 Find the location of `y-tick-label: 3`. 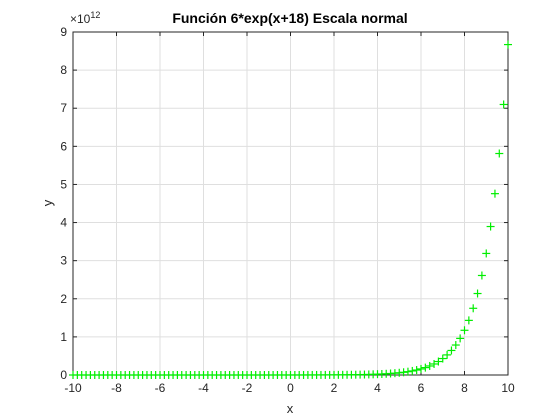

y-tick-label: 3 is located at coordinates (63, 261).